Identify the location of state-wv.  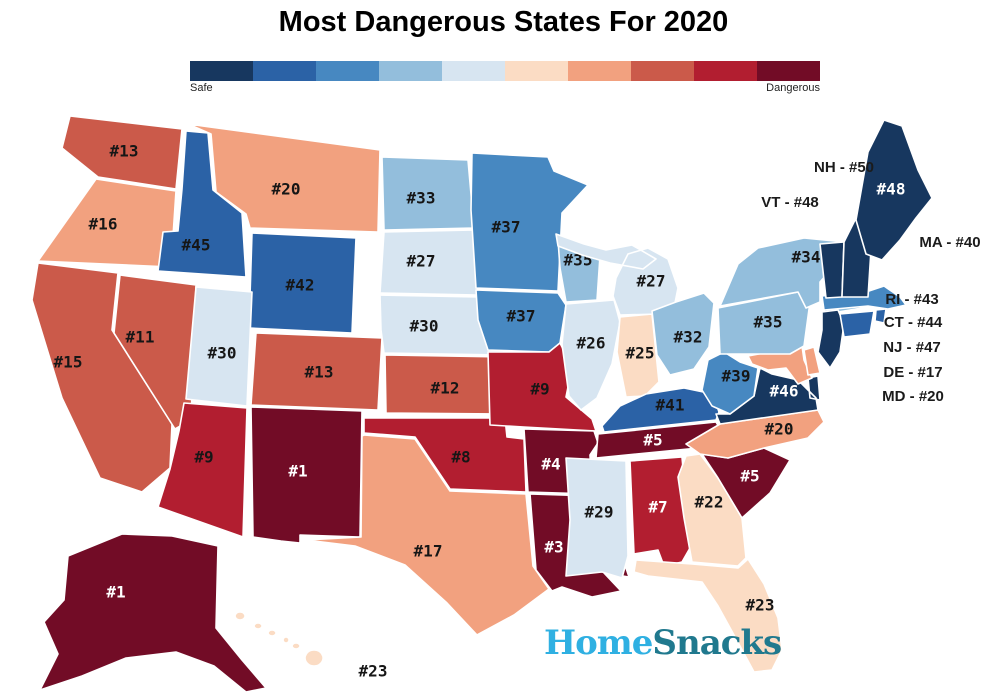
(730, 383).